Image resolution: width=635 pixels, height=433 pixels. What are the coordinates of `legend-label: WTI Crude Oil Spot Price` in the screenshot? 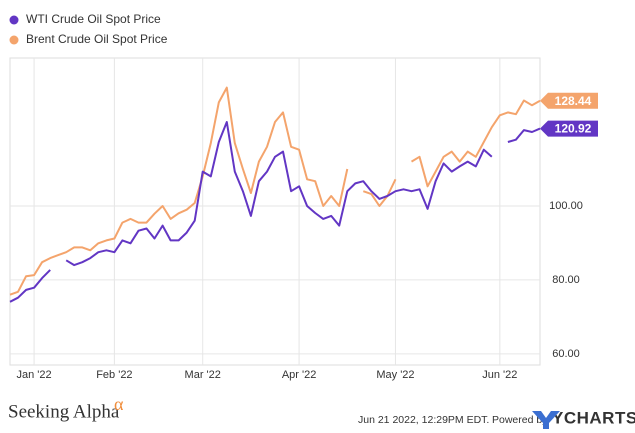 It's located at (93, 19).